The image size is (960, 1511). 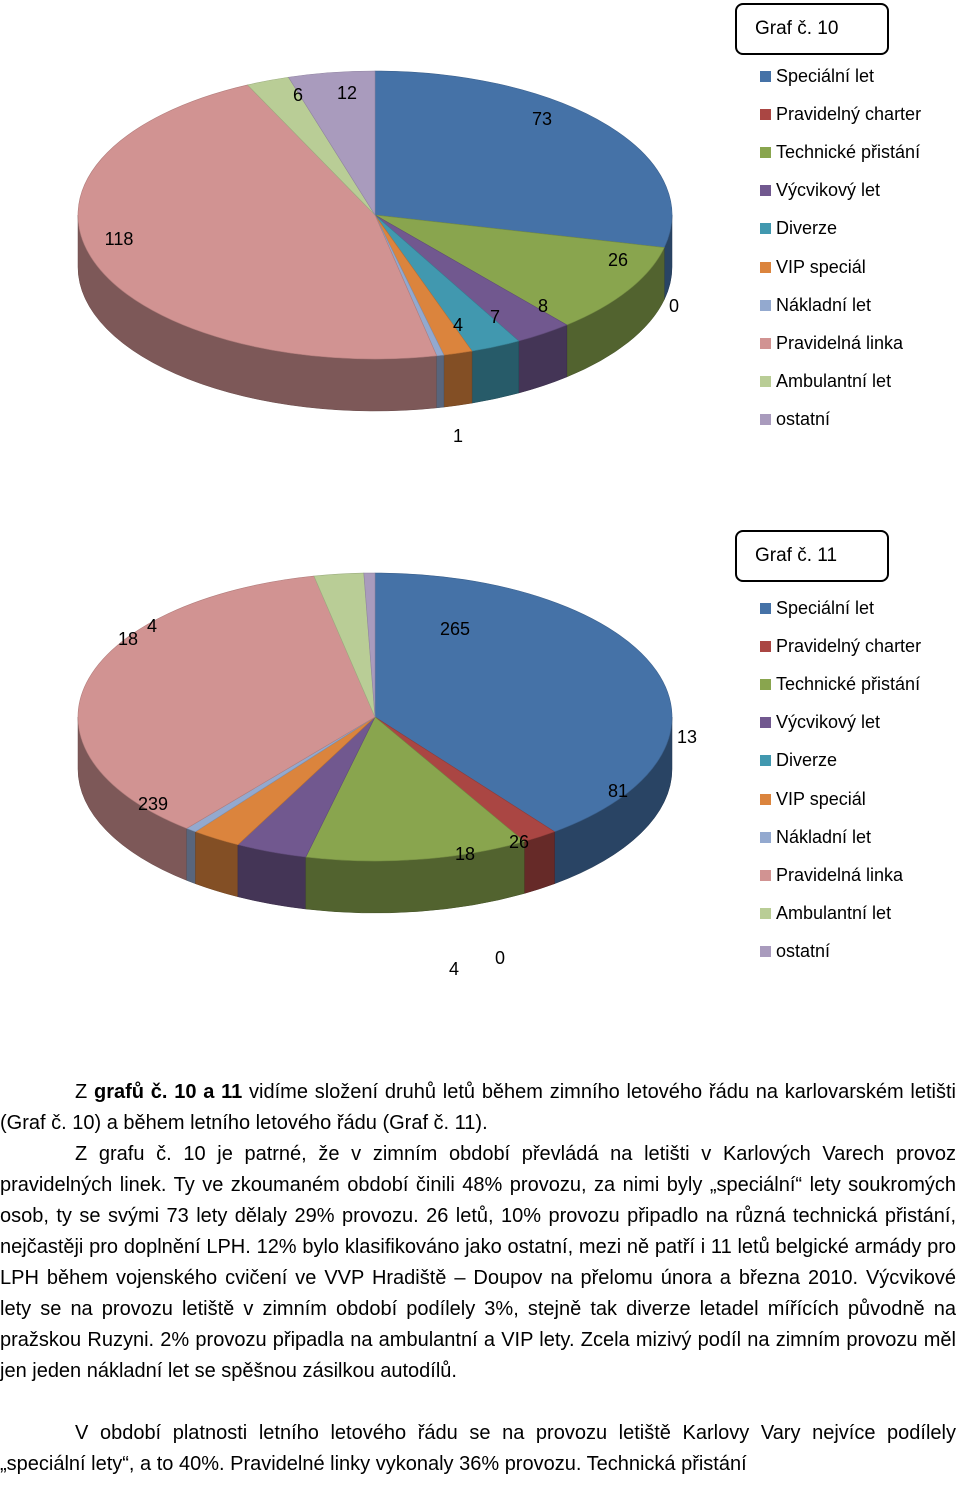 What do you see at coordinates (796, 555) in the screenshot?
I see `chart-title: Graf č. 11` at bounding box center [796, 555].